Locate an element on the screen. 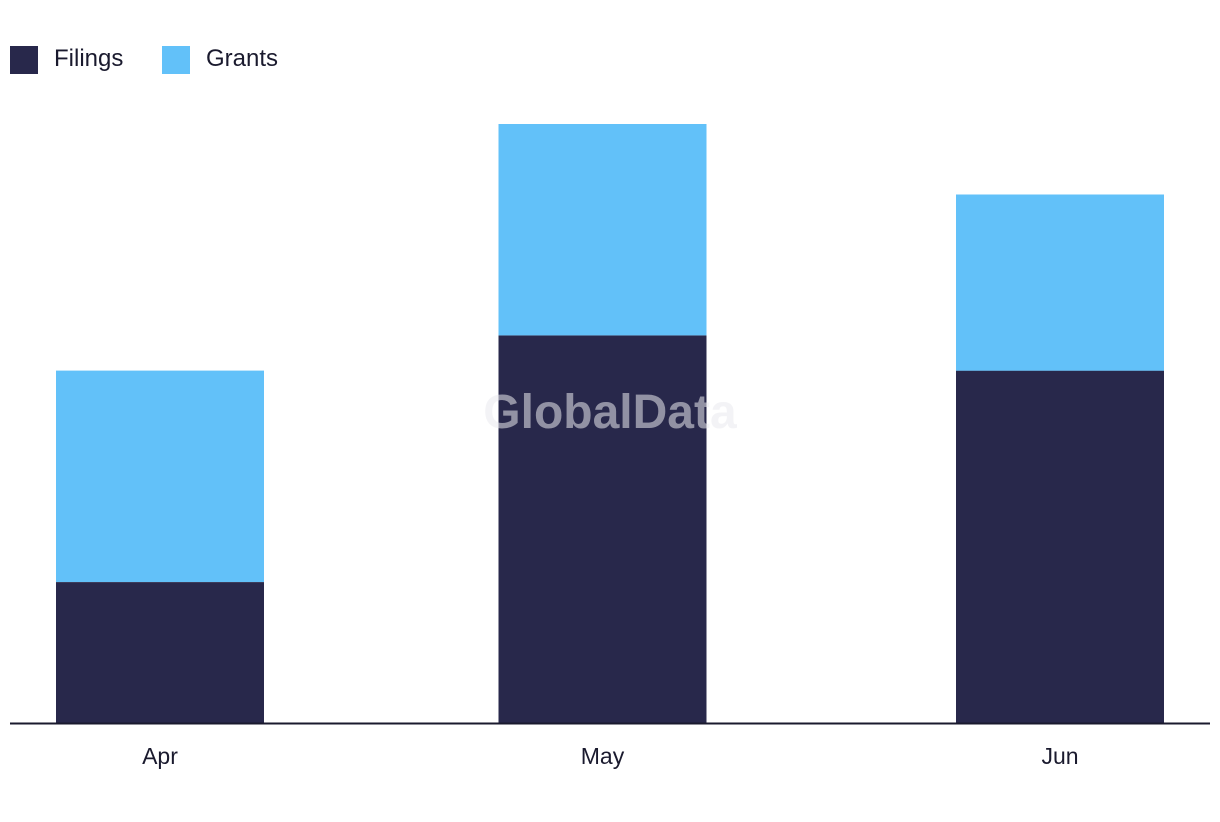  bar-filings-apr is located at coordinates (160, 652).